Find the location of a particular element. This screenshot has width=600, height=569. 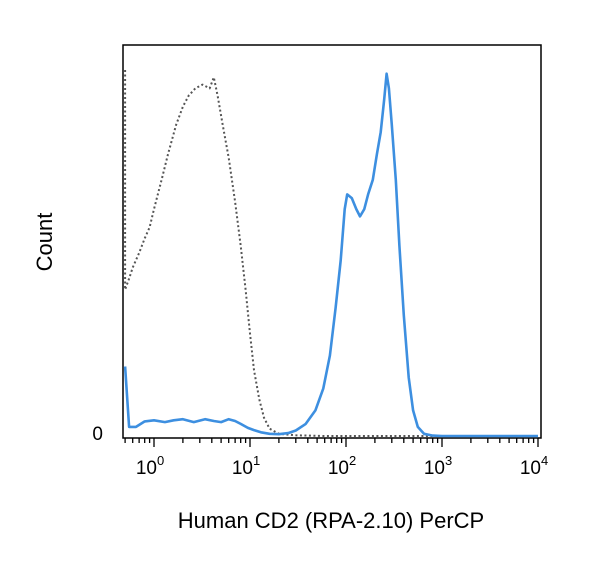

y-tick-label: 0 is located at coordinates (97, 434).